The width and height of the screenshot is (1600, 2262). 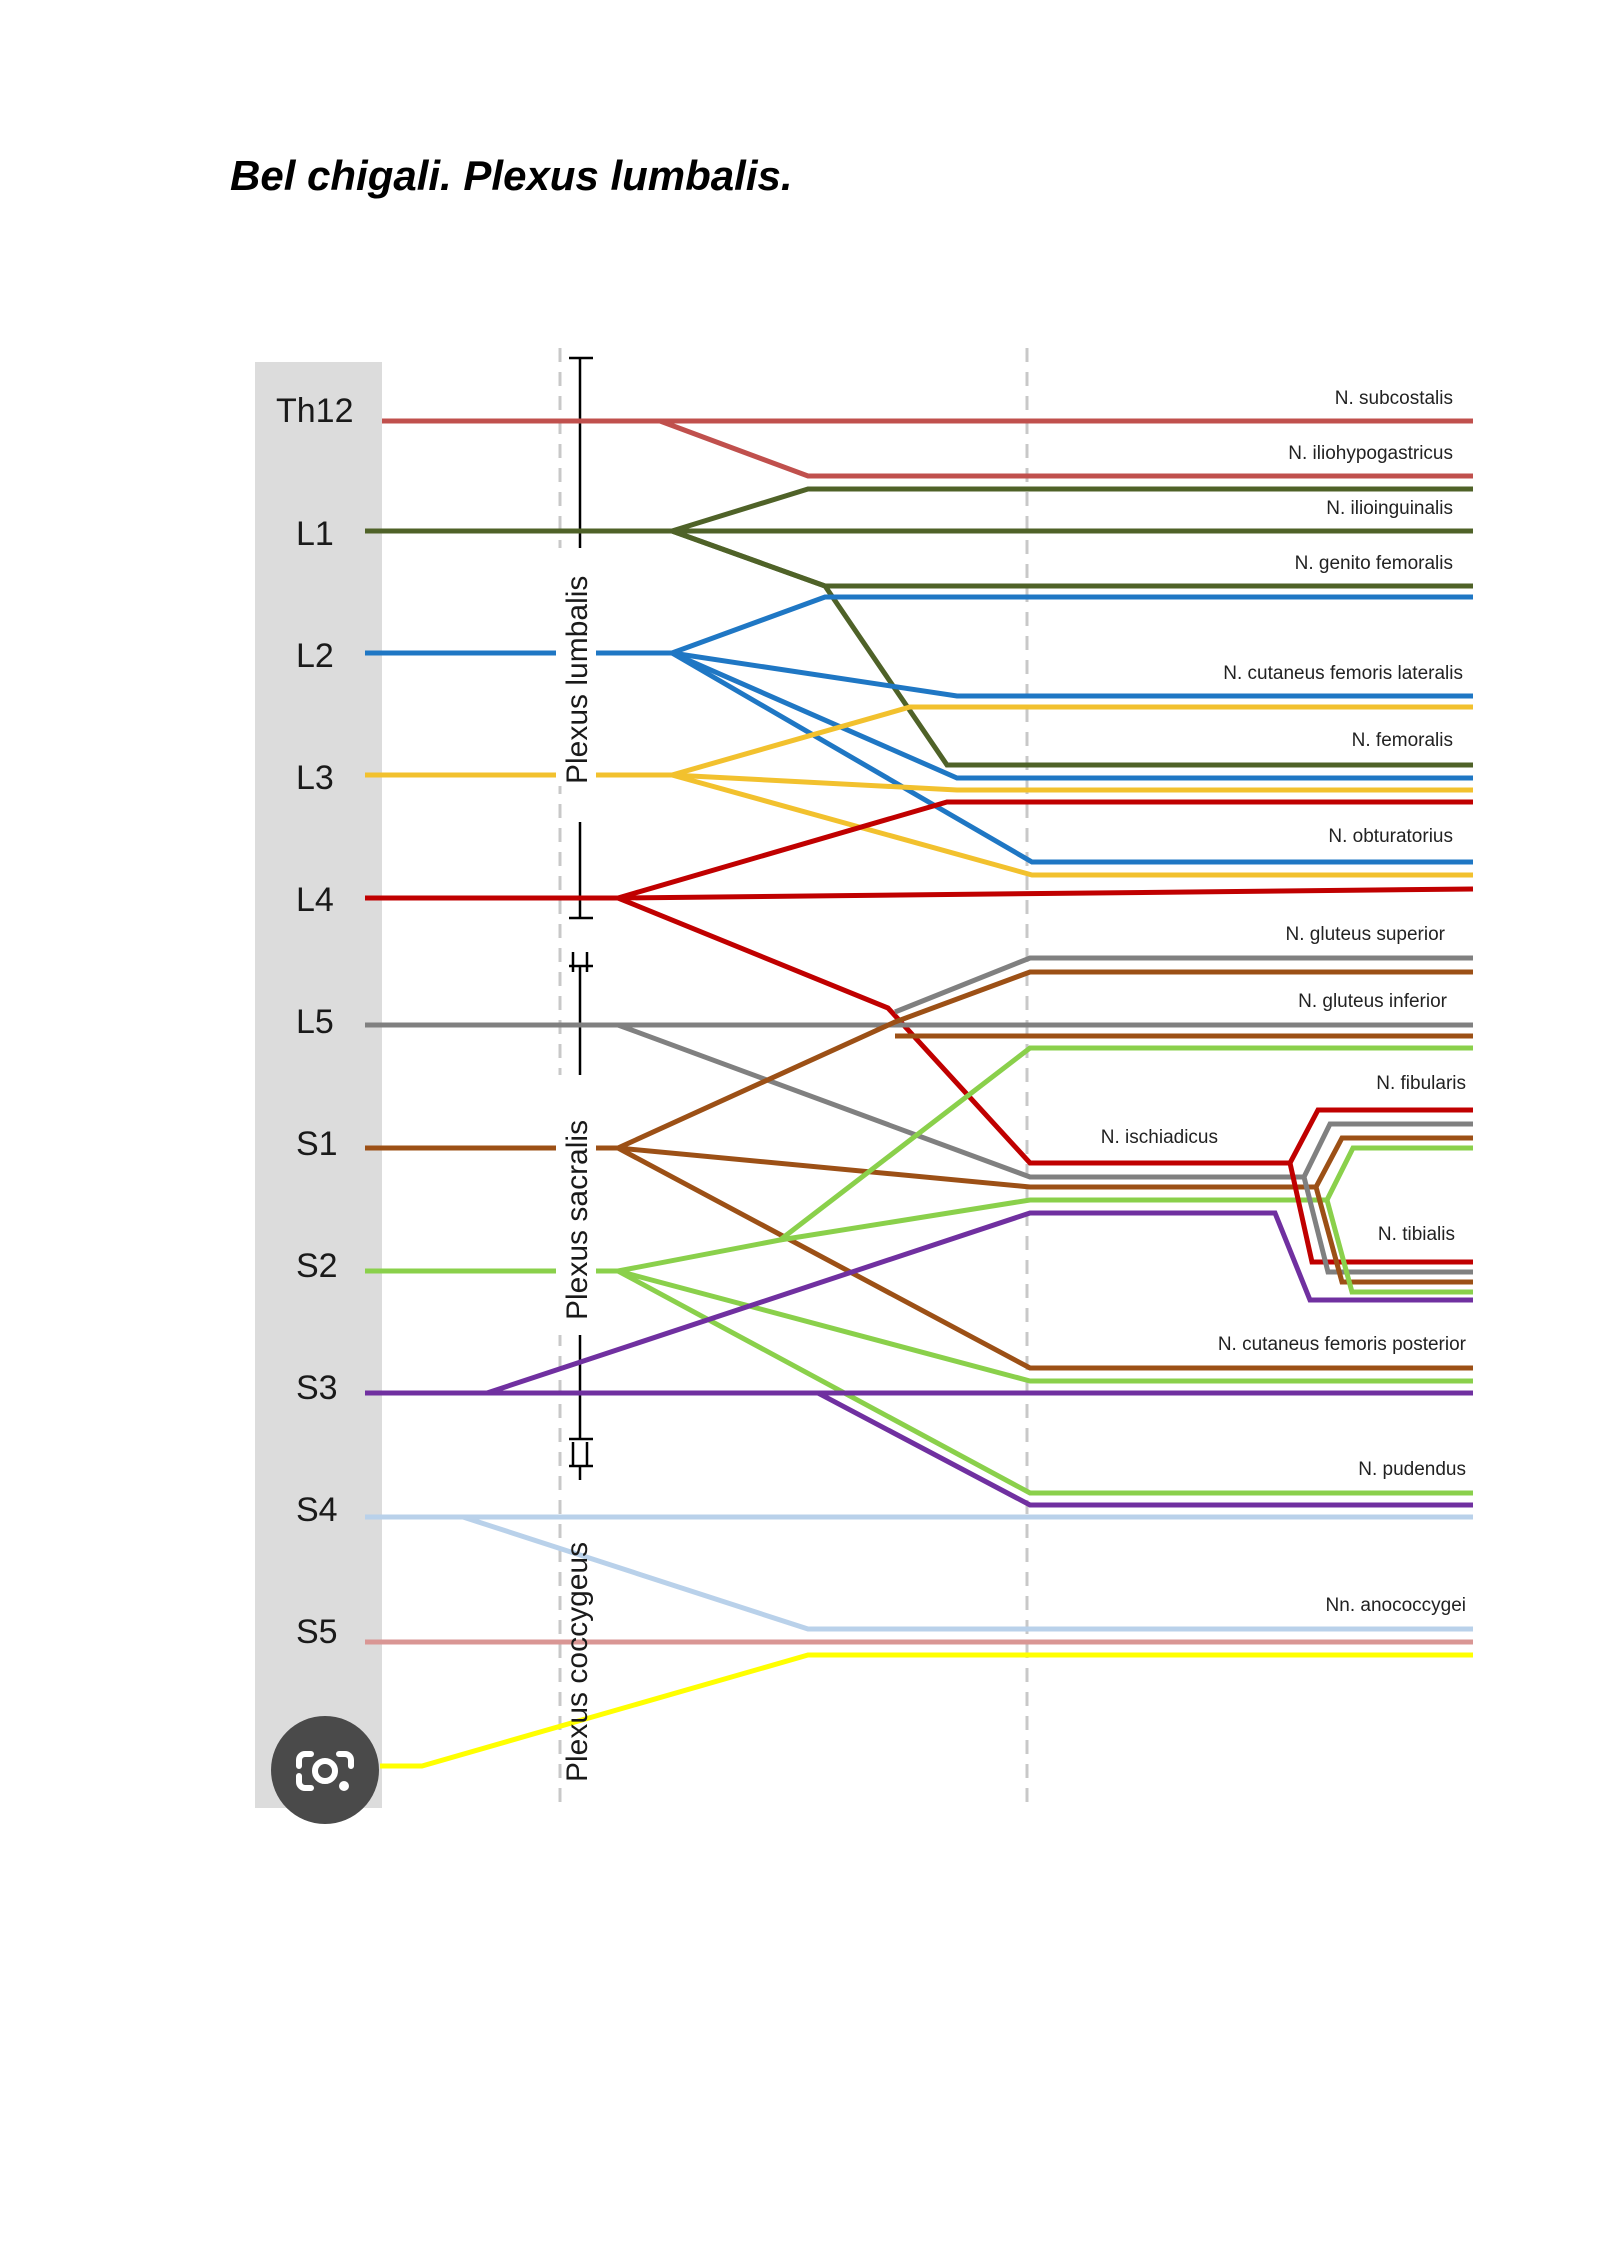 I want to click on nerve-label-genitofemoralis: N. genito femoralis, so click(x=1374, y=563).